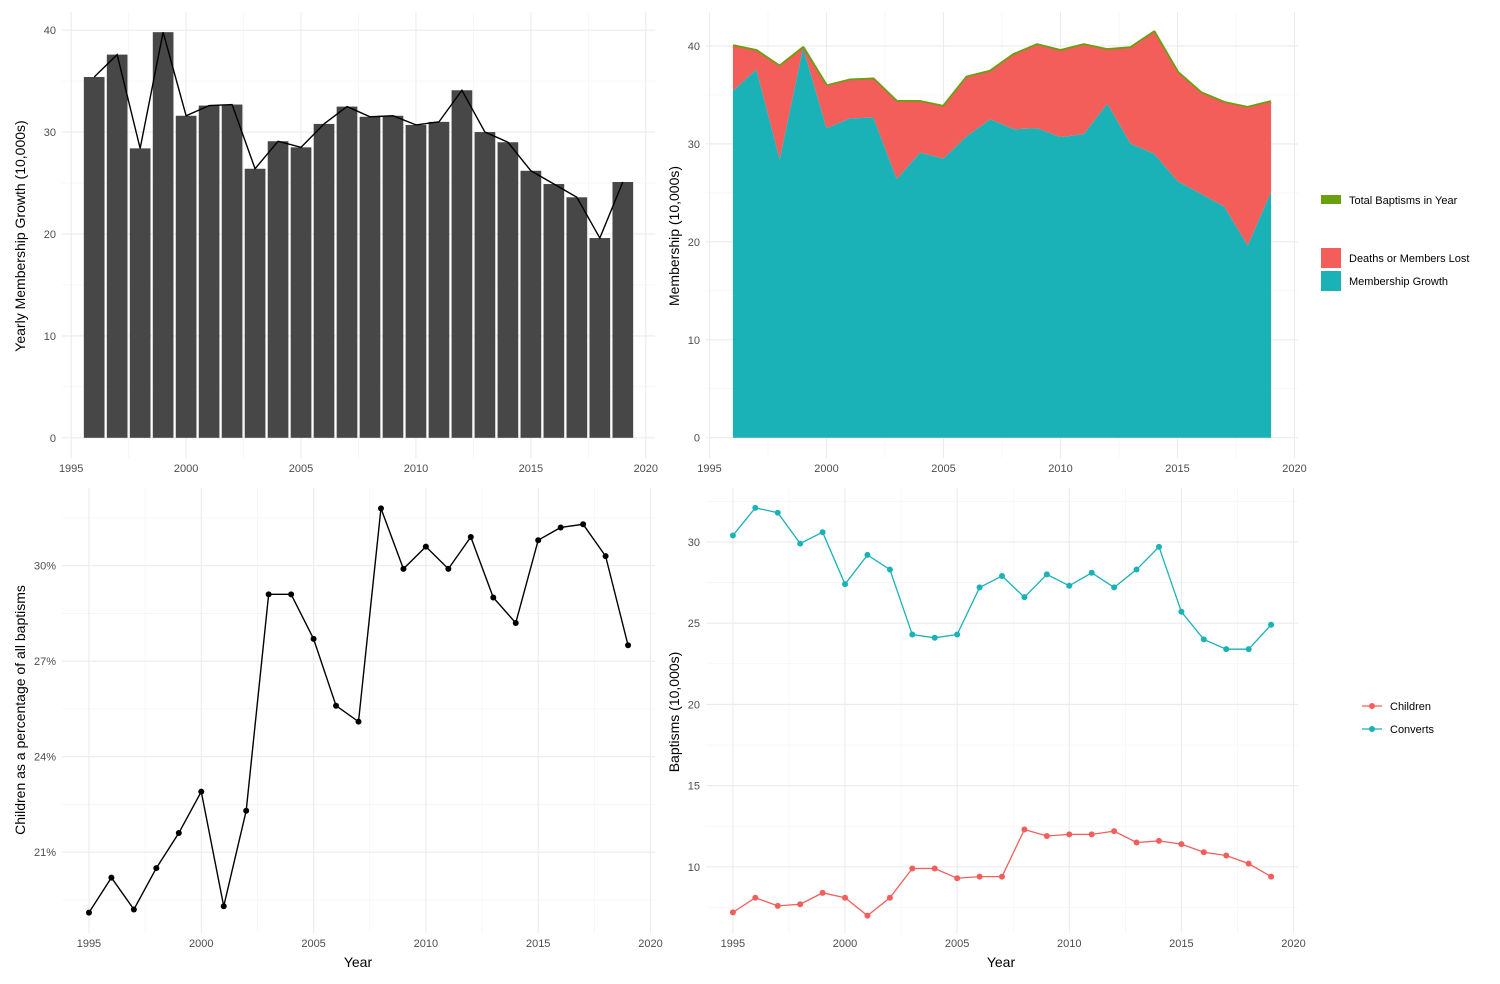 The image size is (1500, 984). I want to click on y-axis-title: Children as a percentage of all baptisms, so click(20, 710).